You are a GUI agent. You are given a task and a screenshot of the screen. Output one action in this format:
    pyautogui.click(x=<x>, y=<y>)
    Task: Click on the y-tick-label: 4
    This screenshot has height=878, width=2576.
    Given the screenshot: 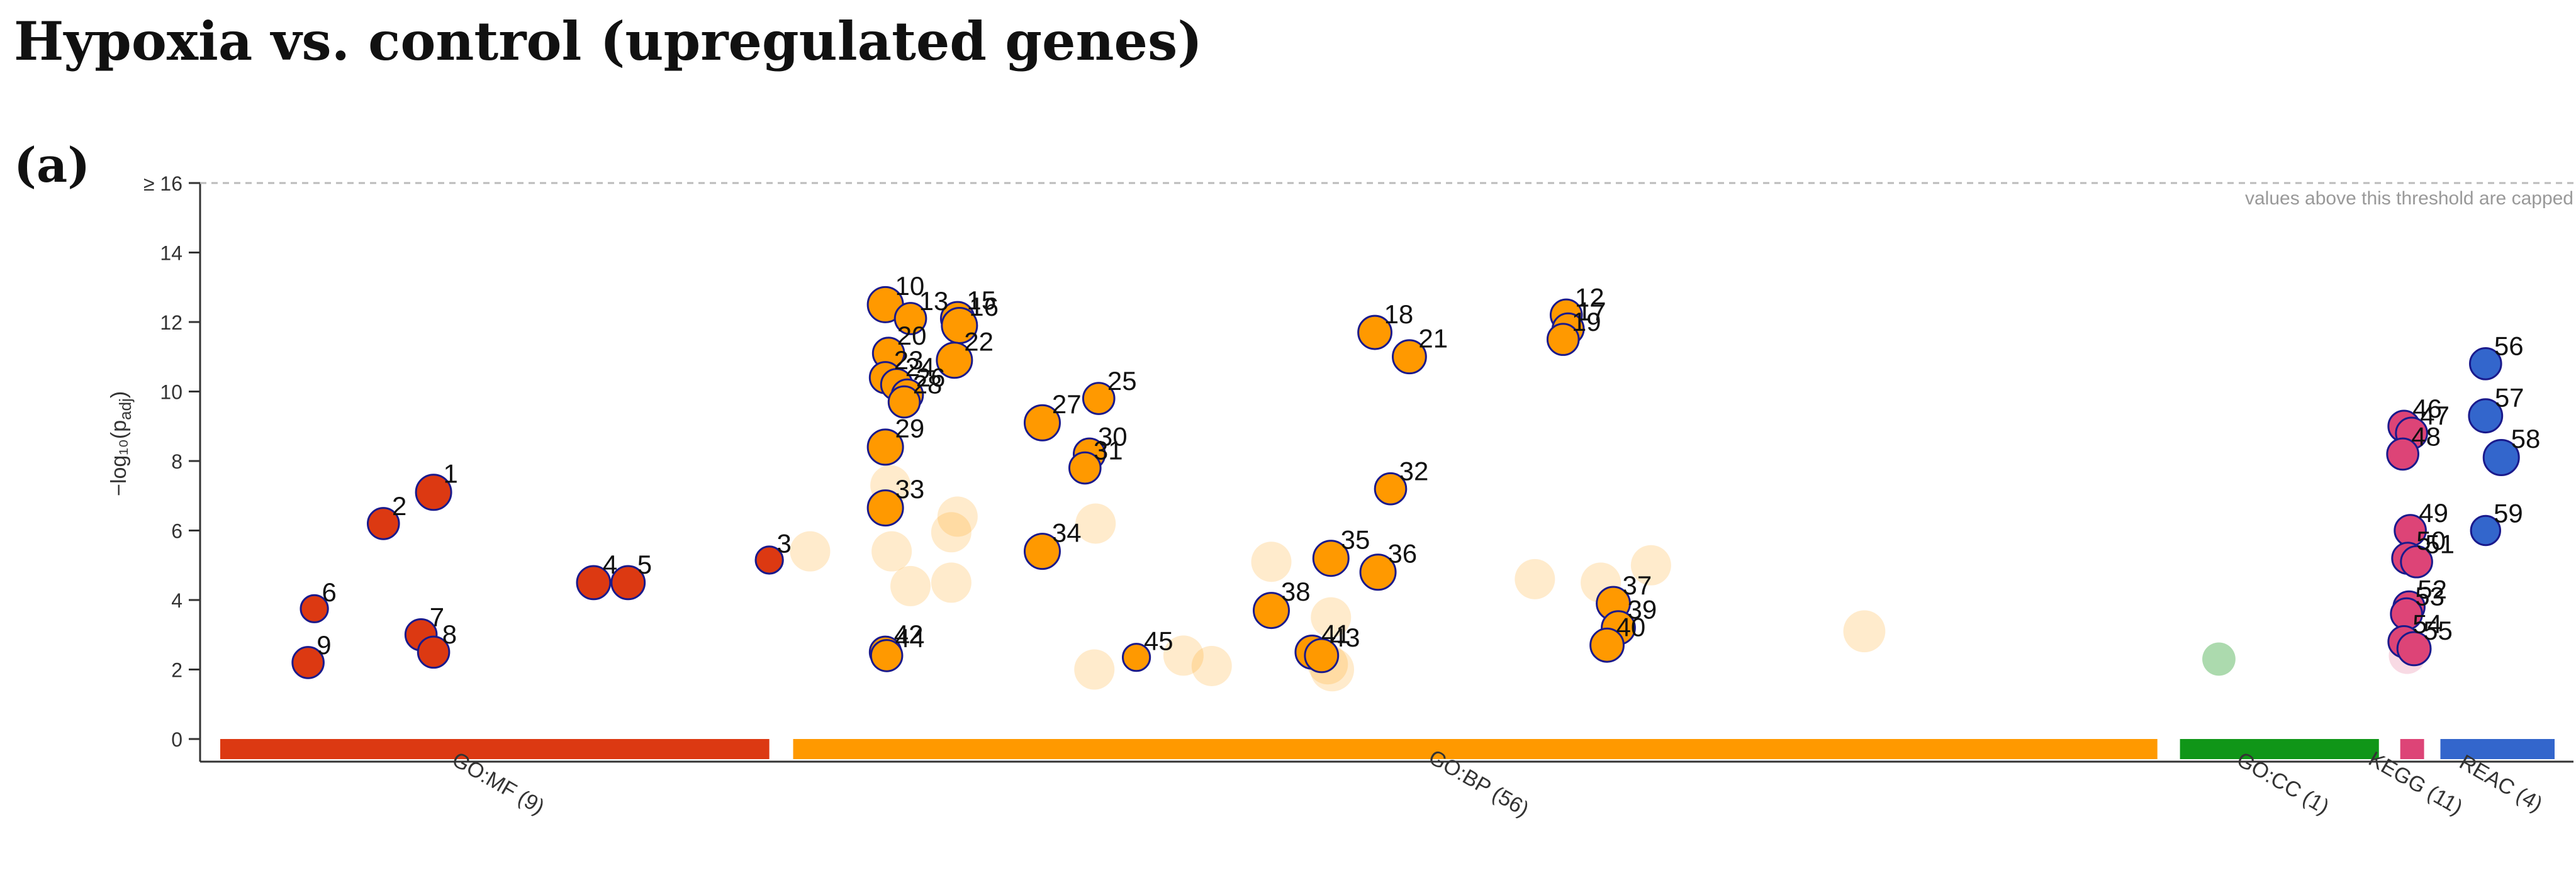 What is the action you would take?
    pyautogui.click(x=176, y=600)
    